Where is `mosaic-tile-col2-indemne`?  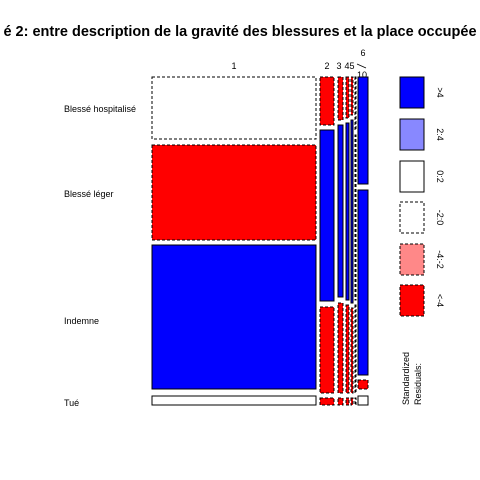 mosaic-tile-col2-indemne is located at coordinates (327, 350).